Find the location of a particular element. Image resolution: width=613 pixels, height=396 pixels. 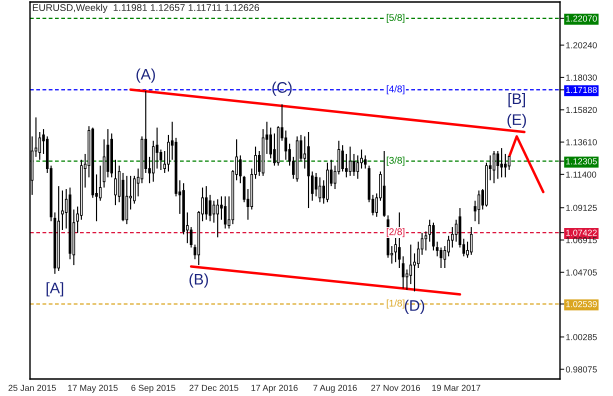

y-tick-label: 1.07422 is located at coordinates (581, 233).